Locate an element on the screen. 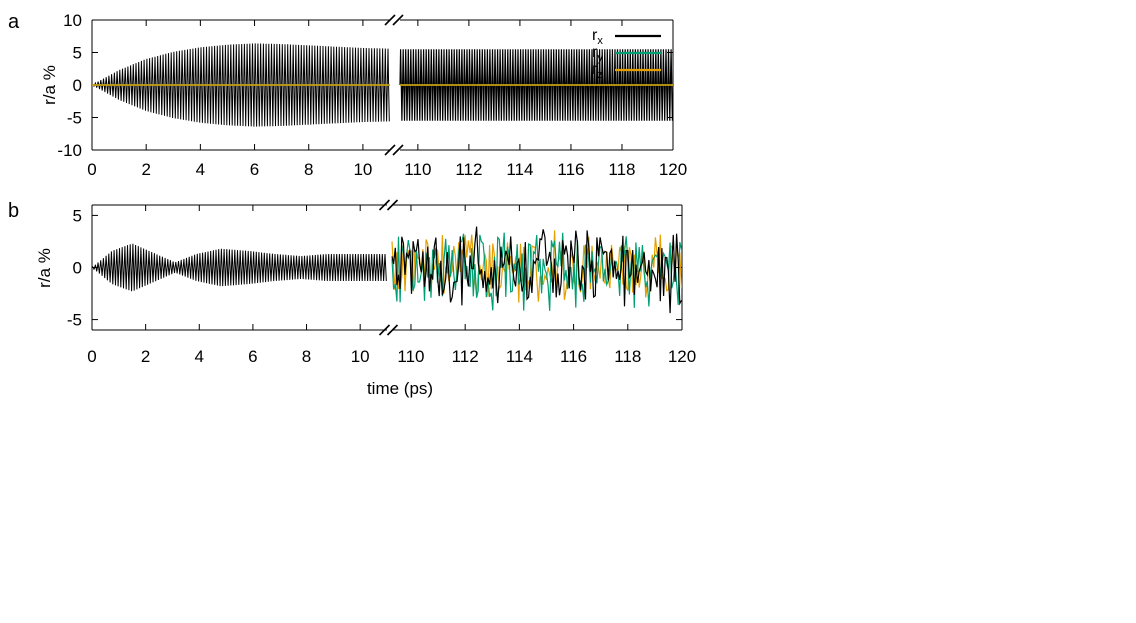 Image resolution: width=1136 pixels, height=623 pixels. legend-entry-label-z: rz is located at coordinates (597, 71).